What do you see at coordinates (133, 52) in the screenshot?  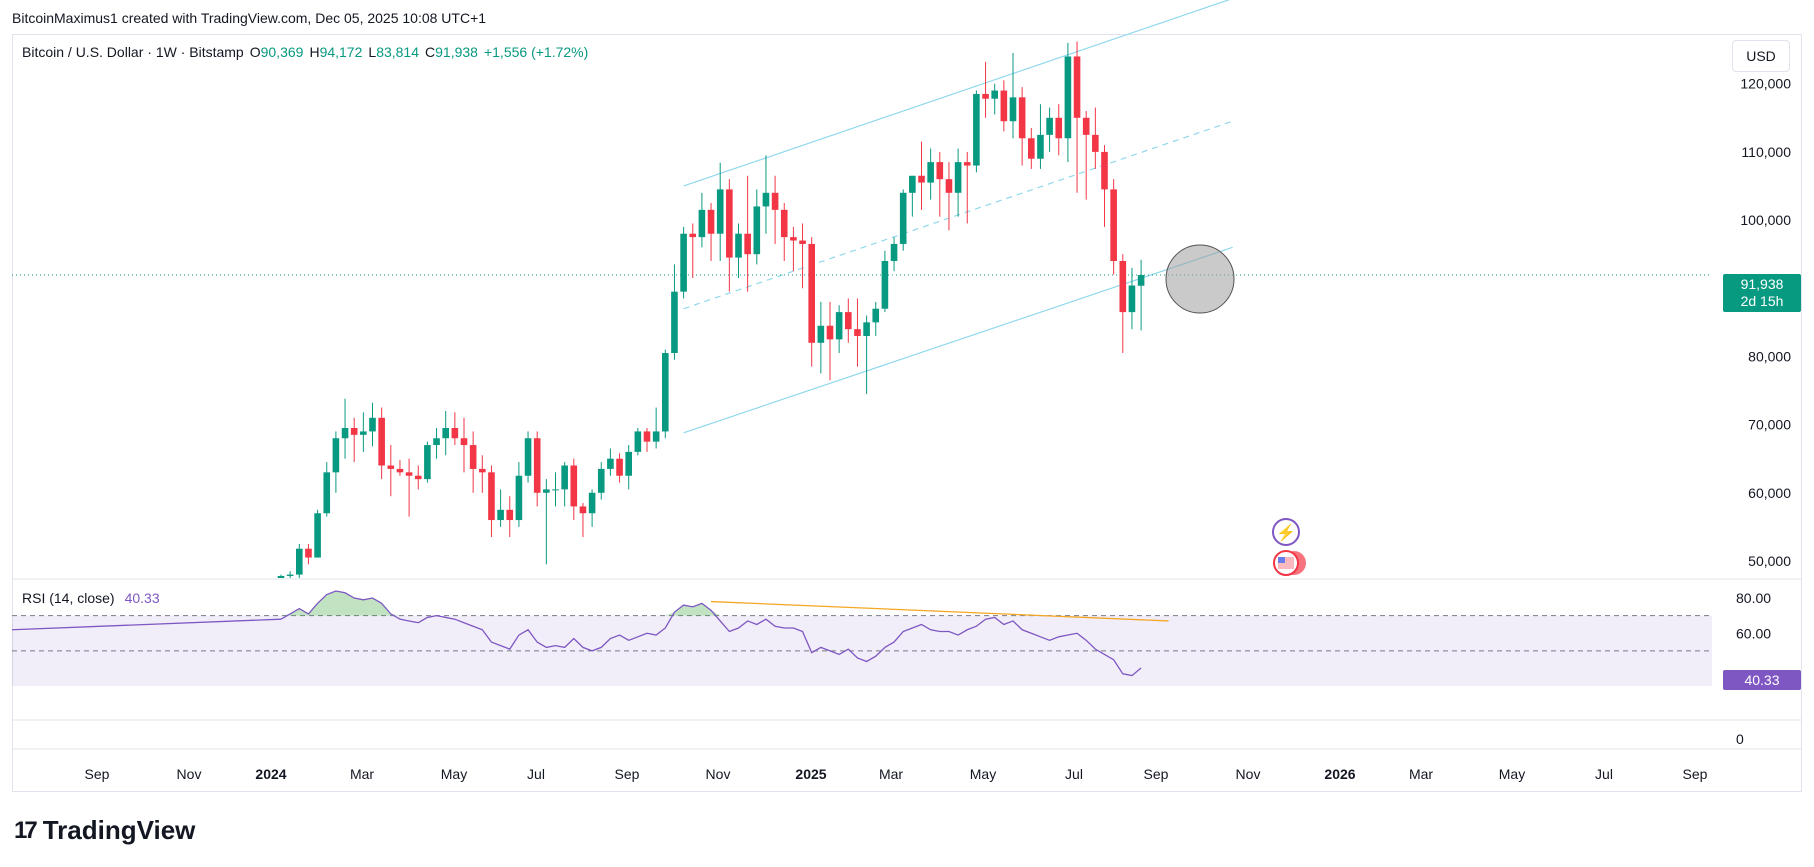 I see `symbol-title: Bitcoin / U.S. Dollar · 1W · Bitstamp` at bounding box center [133, 52].